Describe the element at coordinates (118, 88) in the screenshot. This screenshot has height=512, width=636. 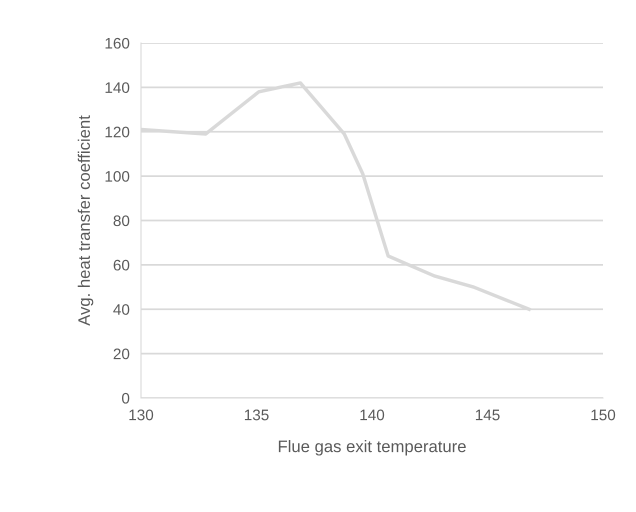
I see `y-tick-label: 140` at that location.